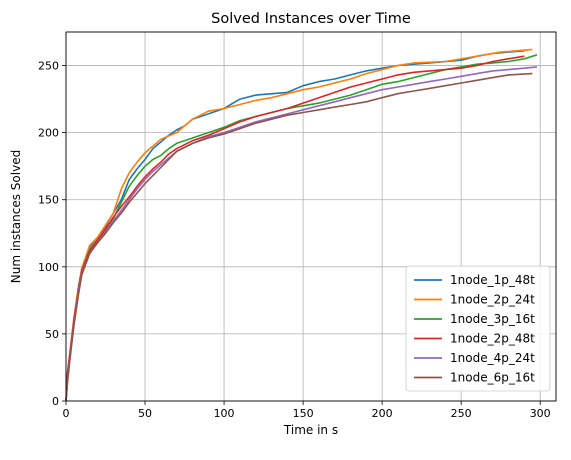 This screenshot has height=460, width=571. What do you see at coordinates (492, 358) in the screenshot?
I see `legend-label: 1node_4p_24t` at bounding box center [492, 358].